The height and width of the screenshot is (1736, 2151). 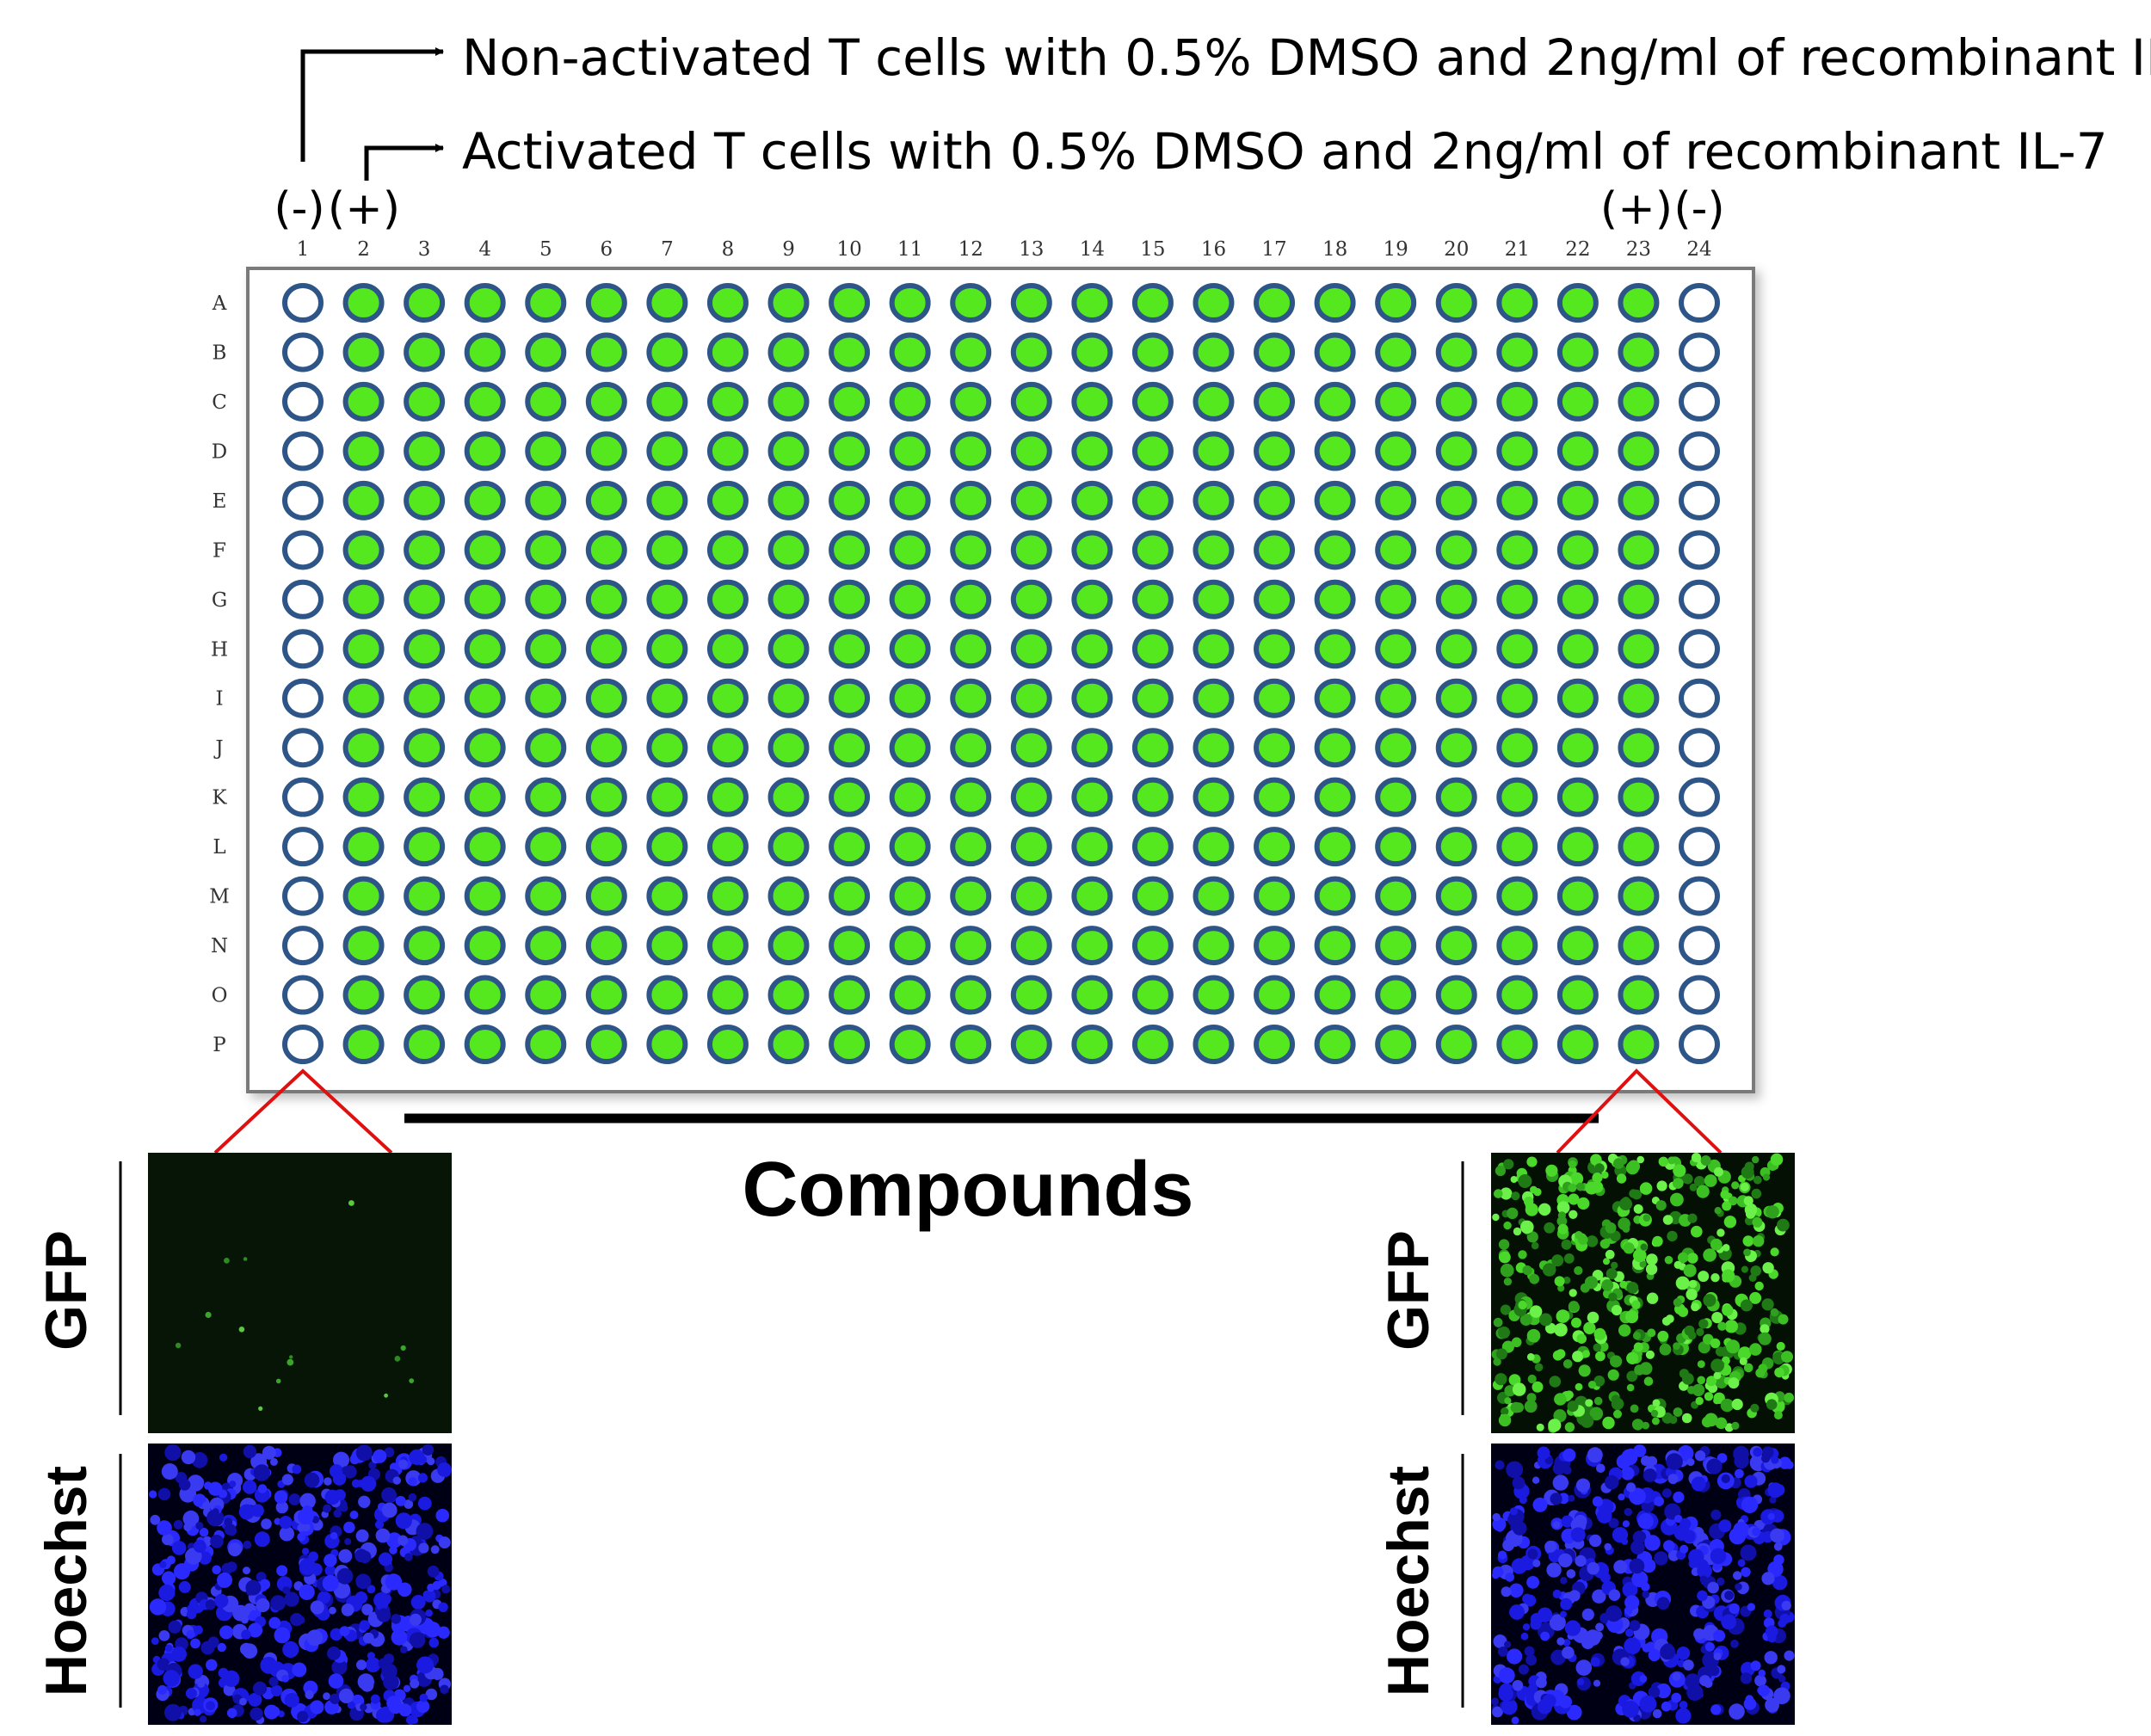 What do you see at coordinates (545, 250) in the screenshot?
I see `column-label: 5` at bounding box center [545, 250].